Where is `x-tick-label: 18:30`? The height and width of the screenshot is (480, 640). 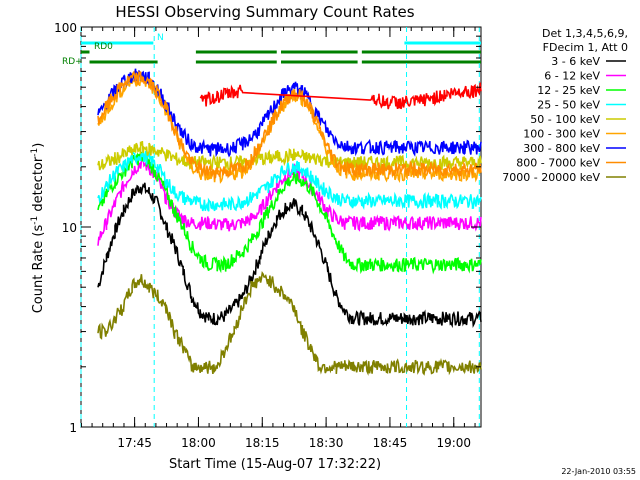 x-tick-label: 18:30 is located at coordinates (326, 443).